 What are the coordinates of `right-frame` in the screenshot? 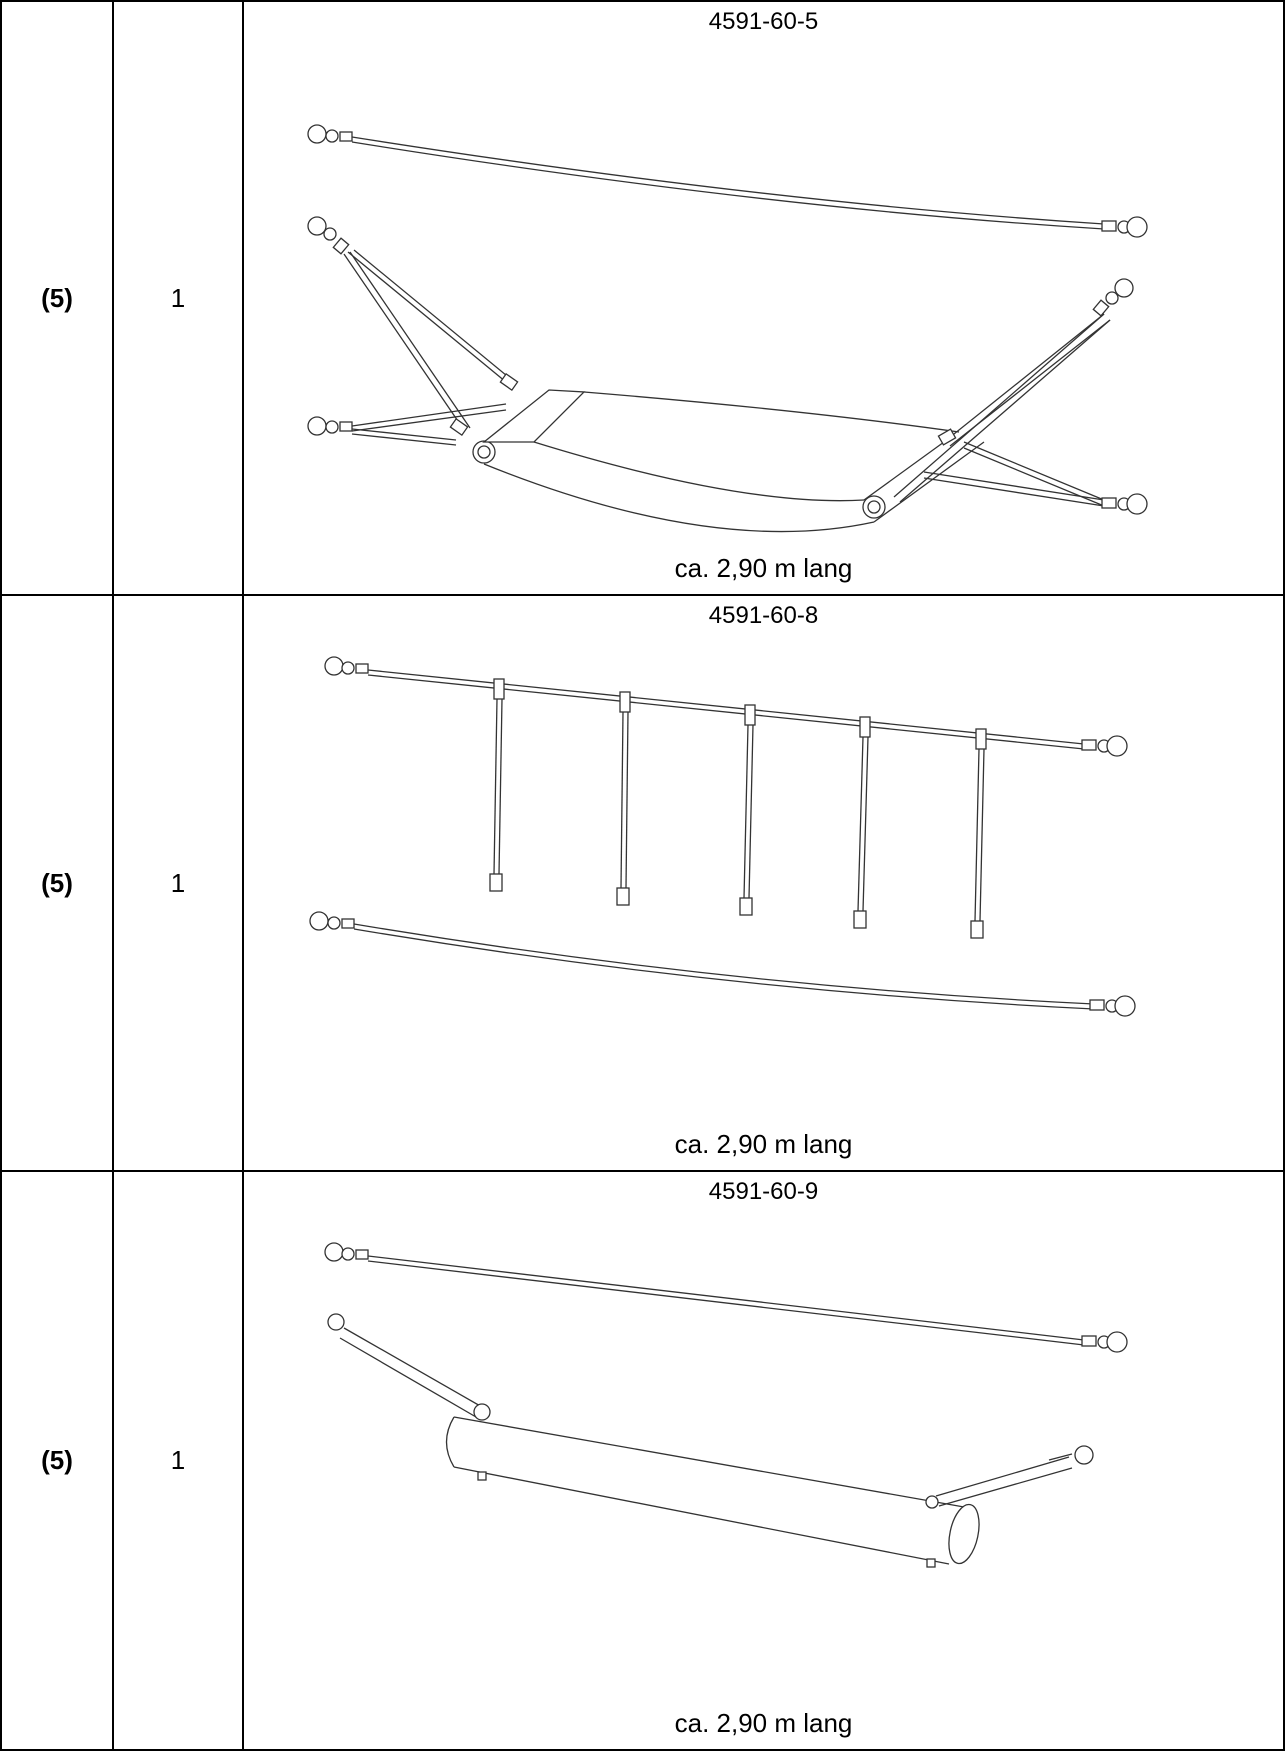 It's located at (1005, 398).